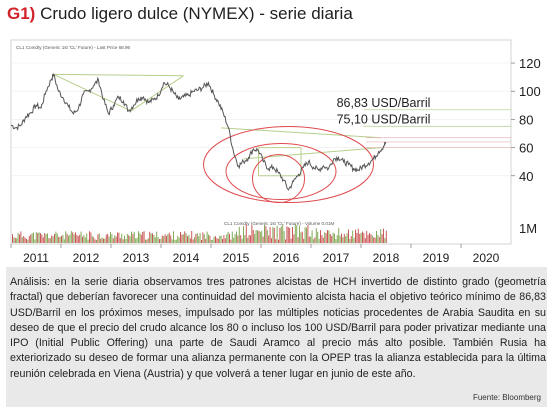  What do you see at coordinates (288, 164) in the screenshot?
I see `hch-large-ellipse` at bounding box center [288, 164].